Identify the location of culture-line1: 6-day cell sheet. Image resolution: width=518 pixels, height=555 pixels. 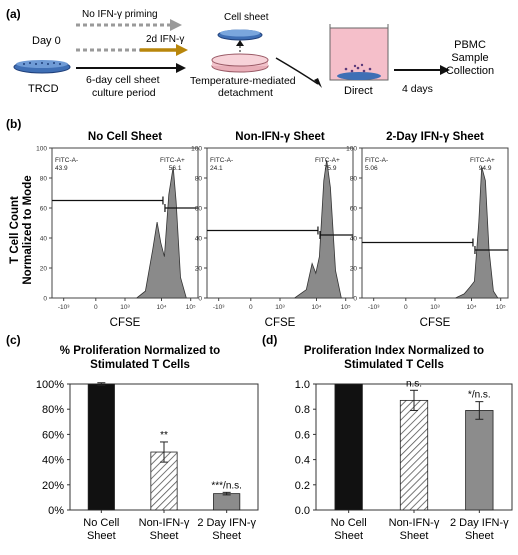
(123, 80).